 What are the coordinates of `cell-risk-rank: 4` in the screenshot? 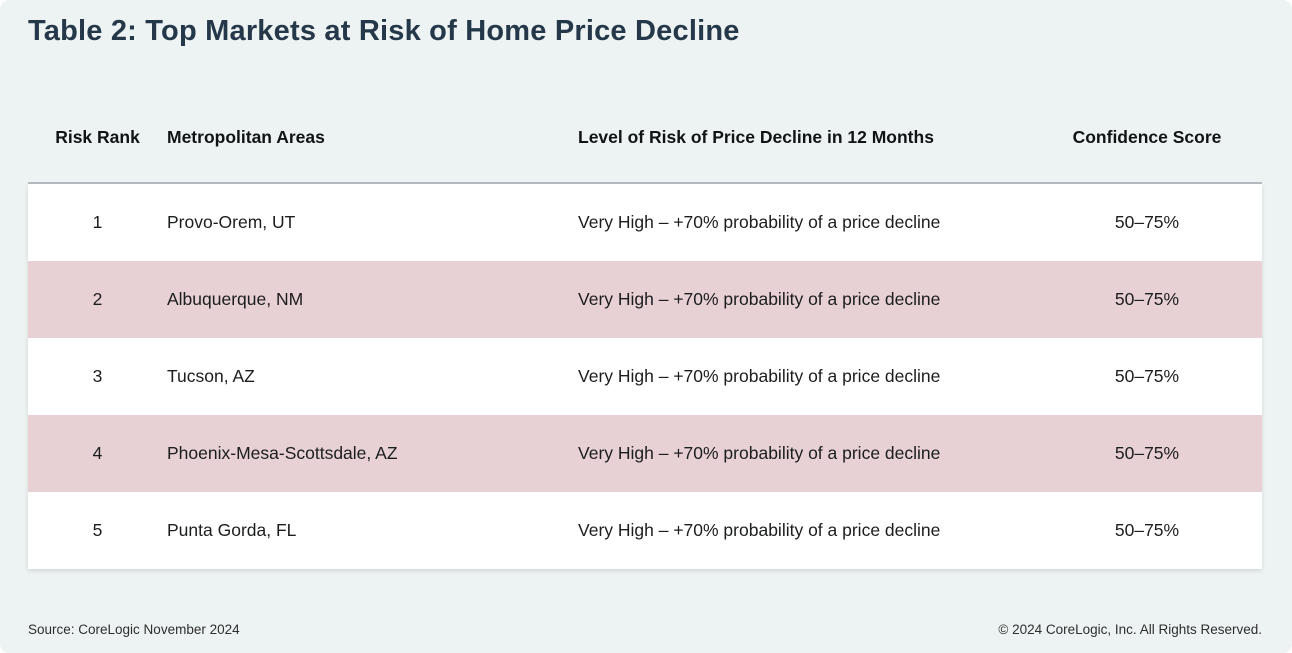 It's located at (97, 452).